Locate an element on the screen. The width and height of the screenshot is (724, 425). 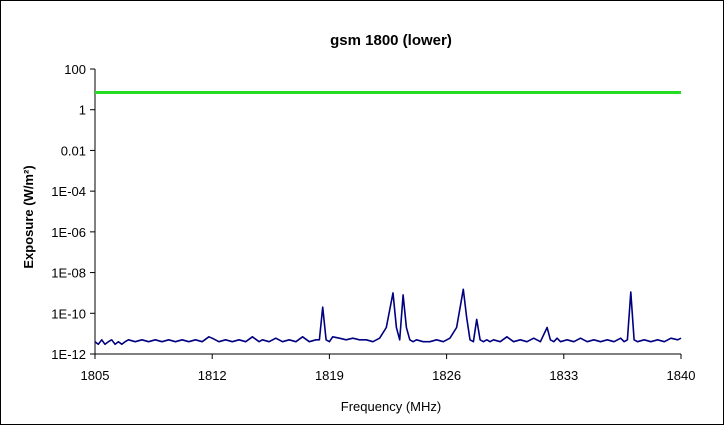
exposure-series-line is located at coordinates (388, 317).